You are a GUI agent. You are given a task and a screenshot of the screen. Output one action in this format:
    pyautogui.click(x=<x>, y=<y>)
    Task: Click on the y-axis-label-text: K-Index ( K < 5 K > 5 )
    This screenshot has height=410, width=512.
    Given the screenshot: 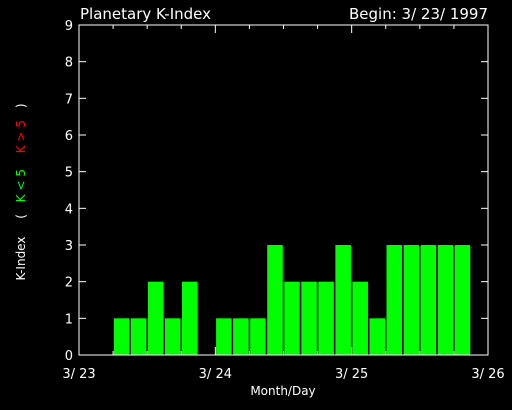 What is the action you would take?
    pyautogui.click(x=21, y=191)
    